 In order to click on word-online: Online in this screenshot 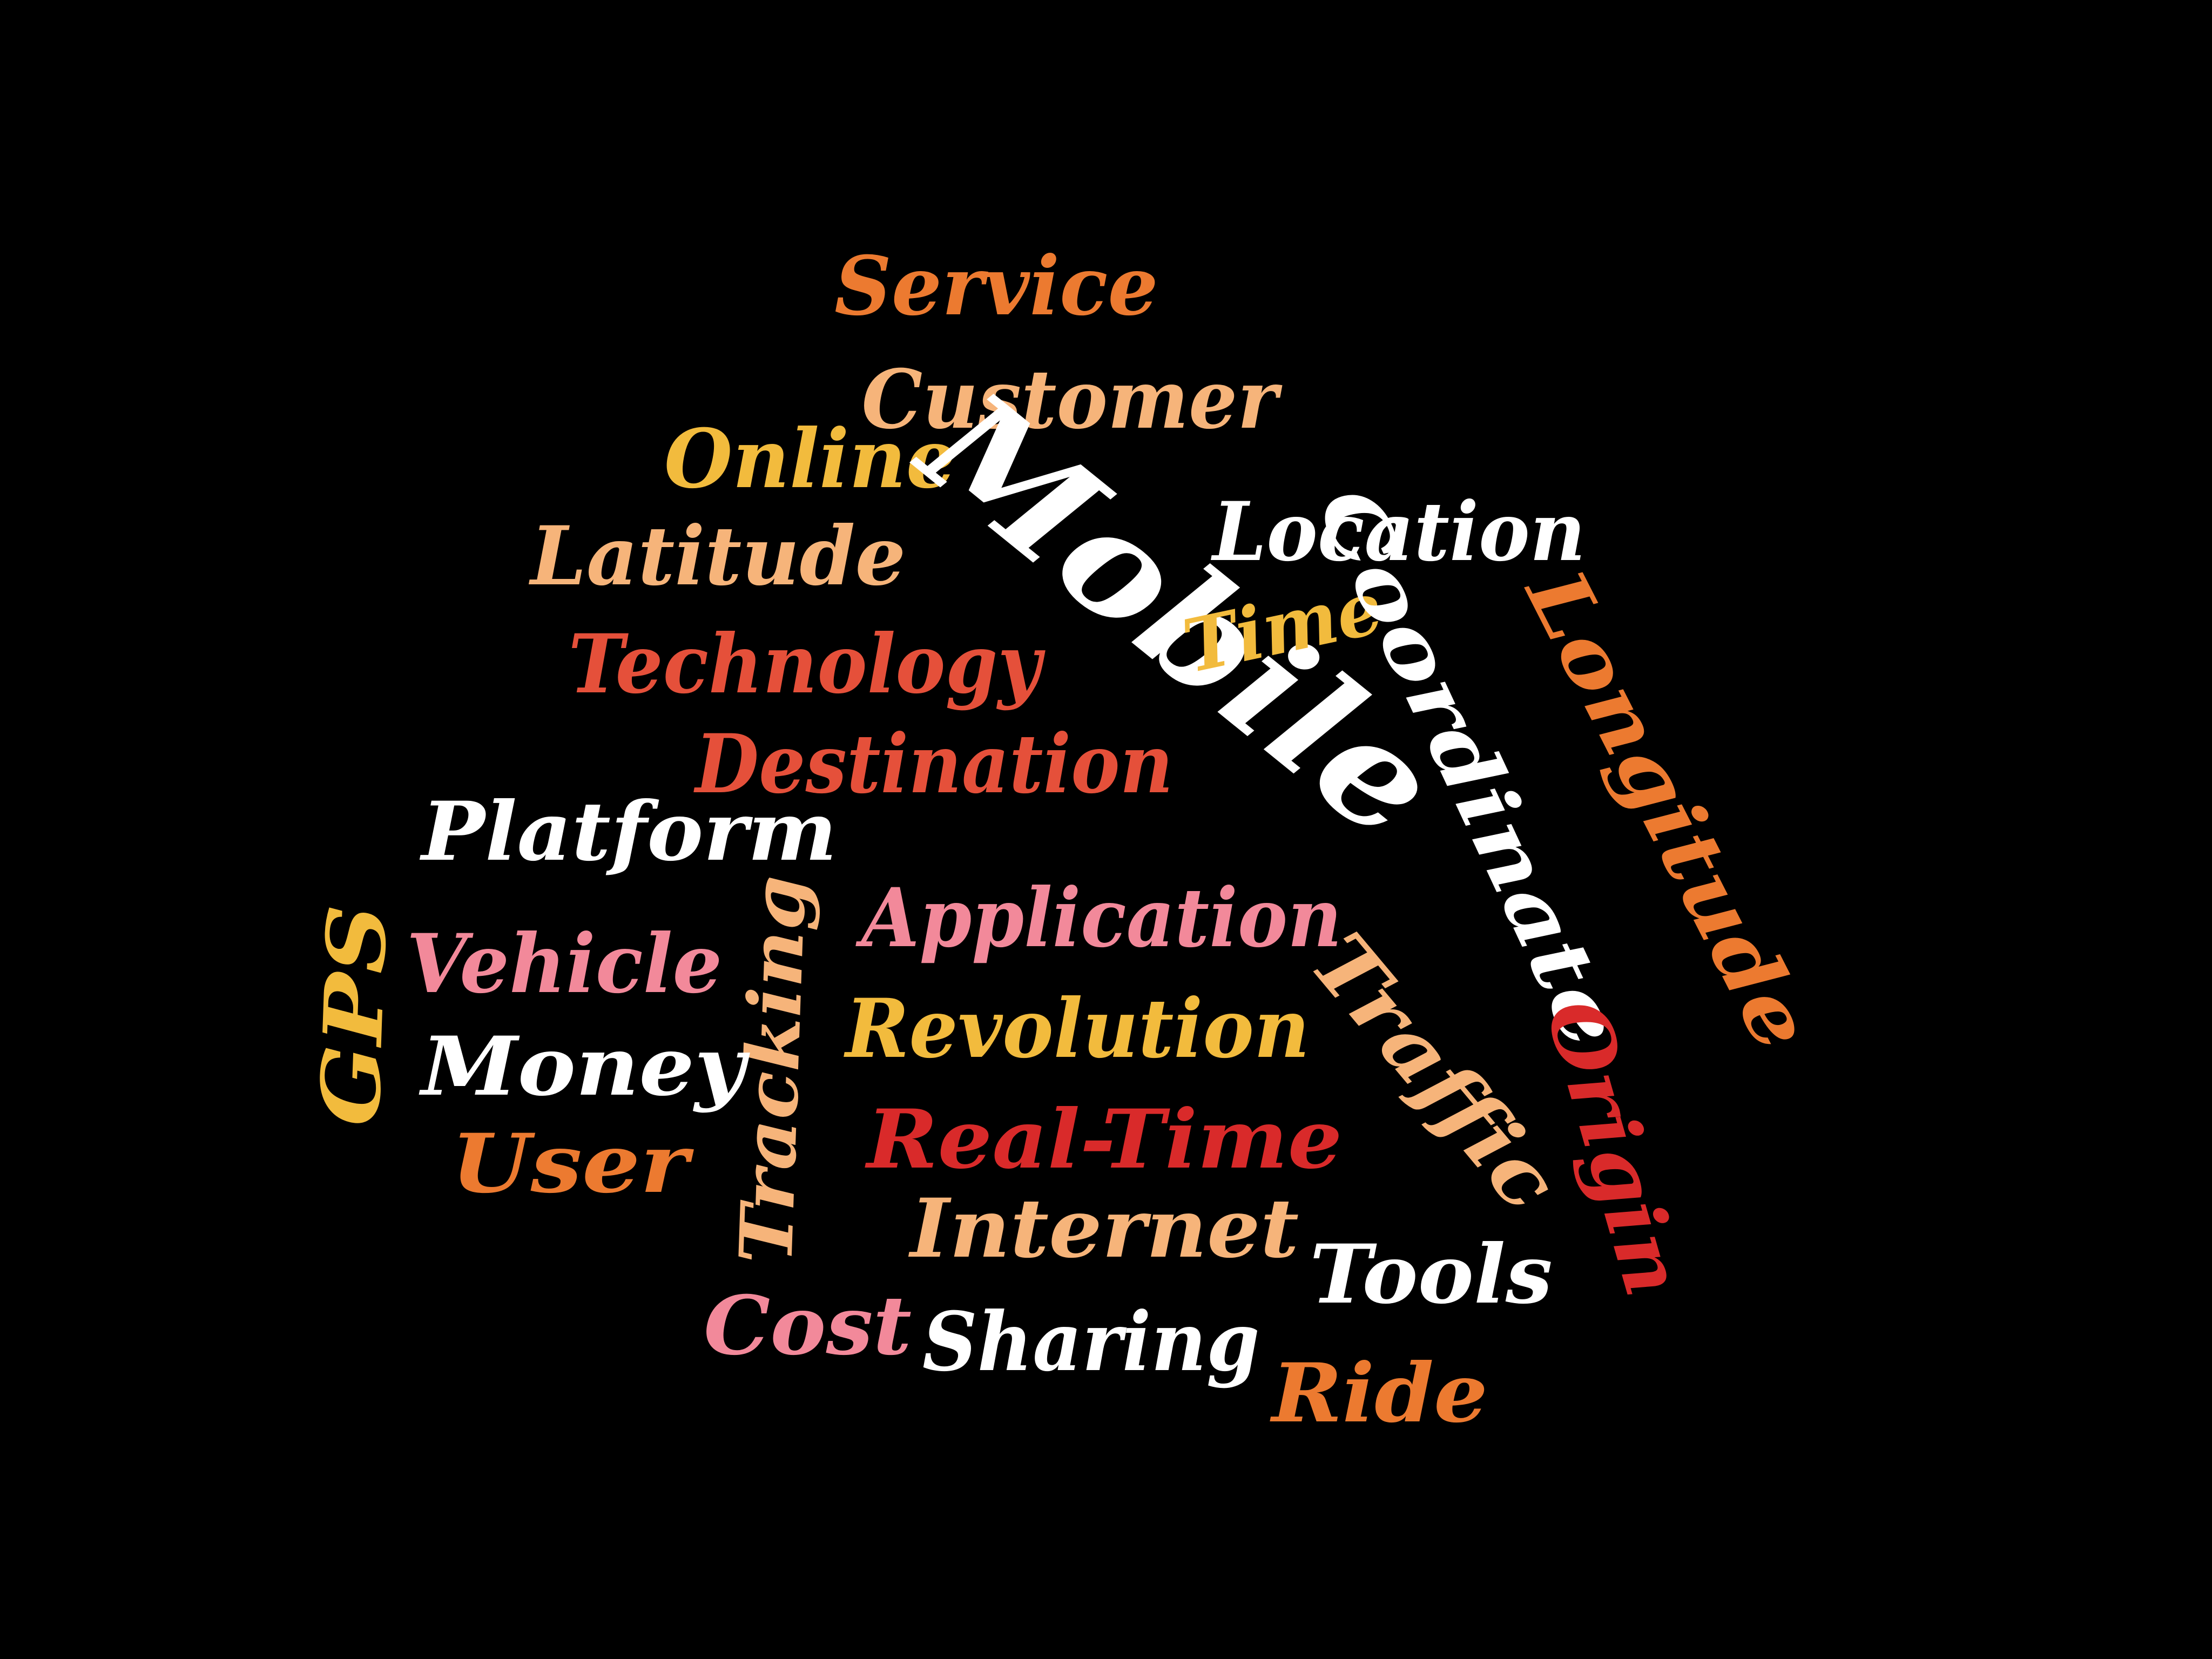, I will do `click(810, 459)`.